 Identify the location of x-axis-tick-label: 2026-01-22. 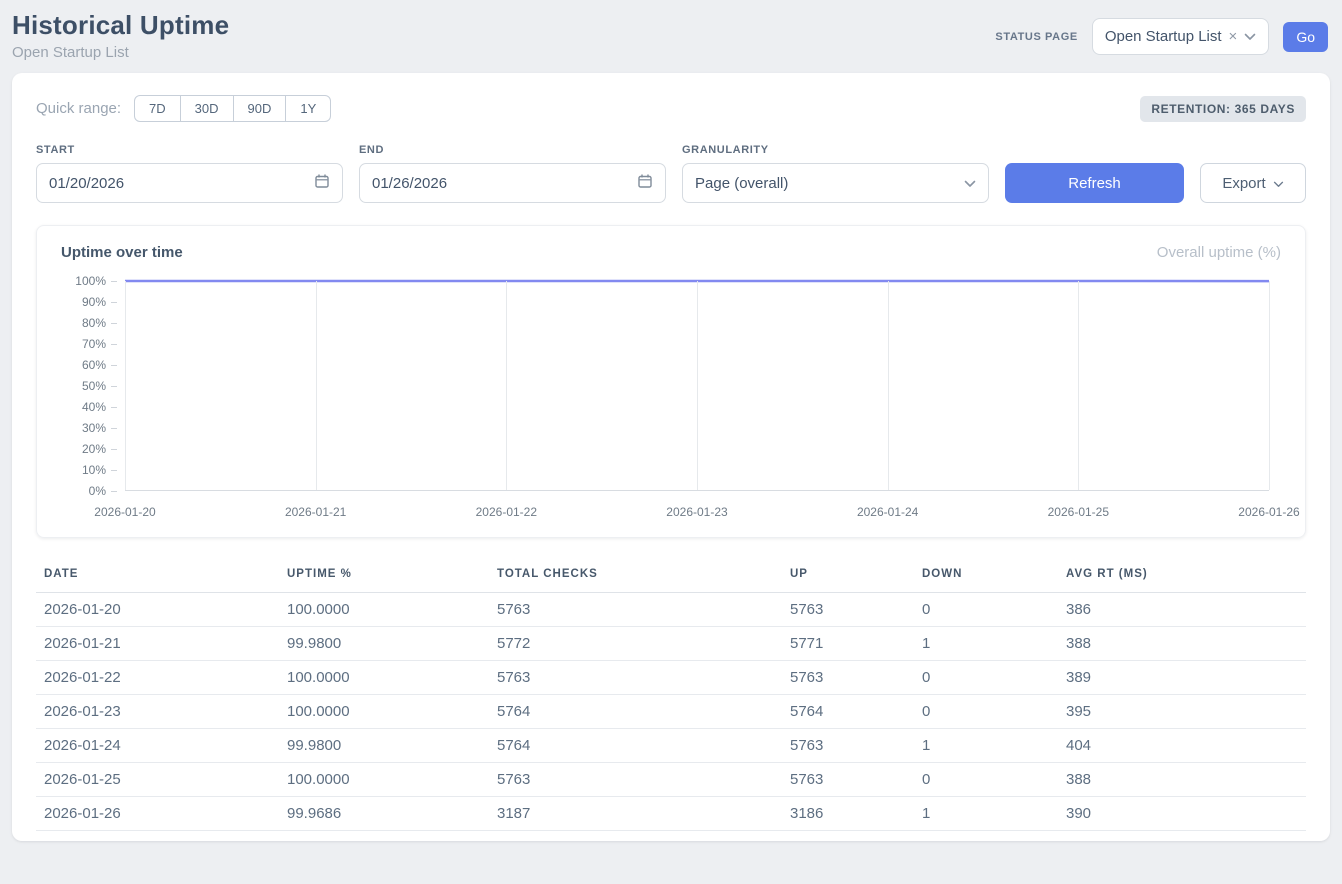
(506, 512).